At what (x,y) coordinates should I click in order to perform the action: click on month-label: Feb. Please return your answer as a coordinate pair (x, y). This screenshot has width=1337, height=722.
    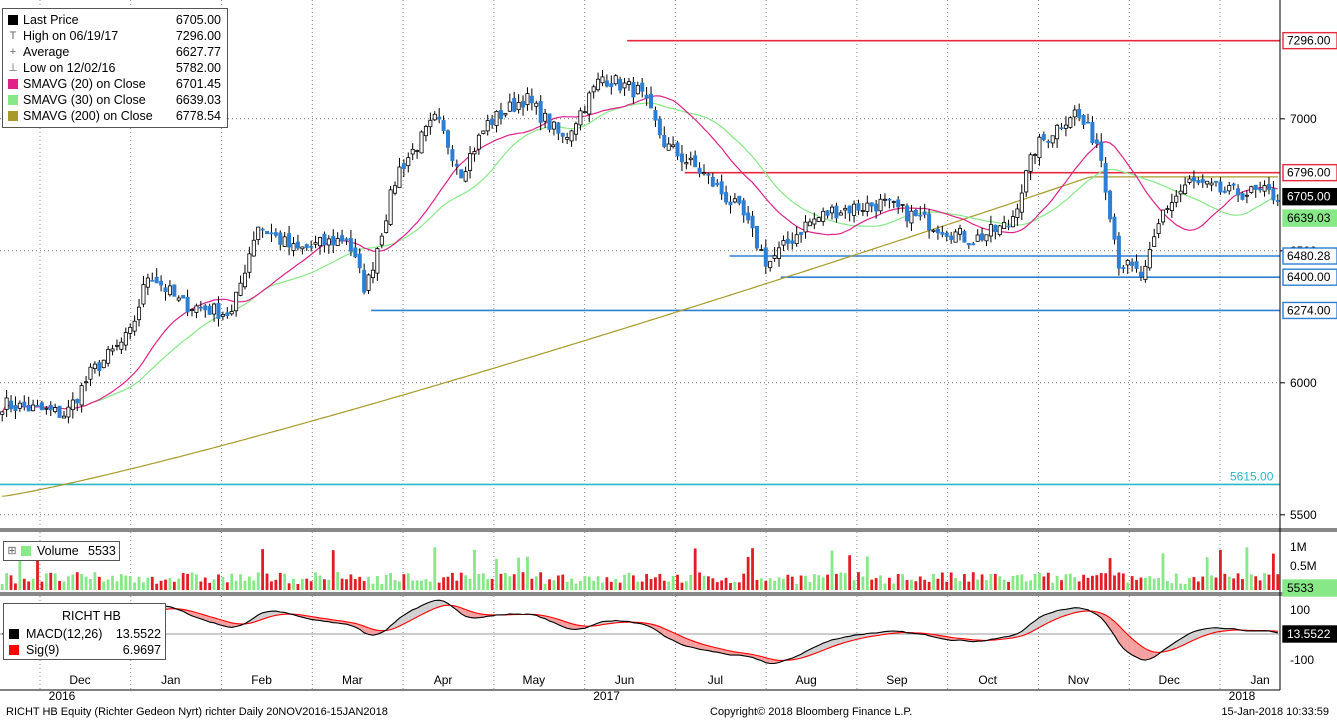
    Looking at the image, I should click on (261, 680).